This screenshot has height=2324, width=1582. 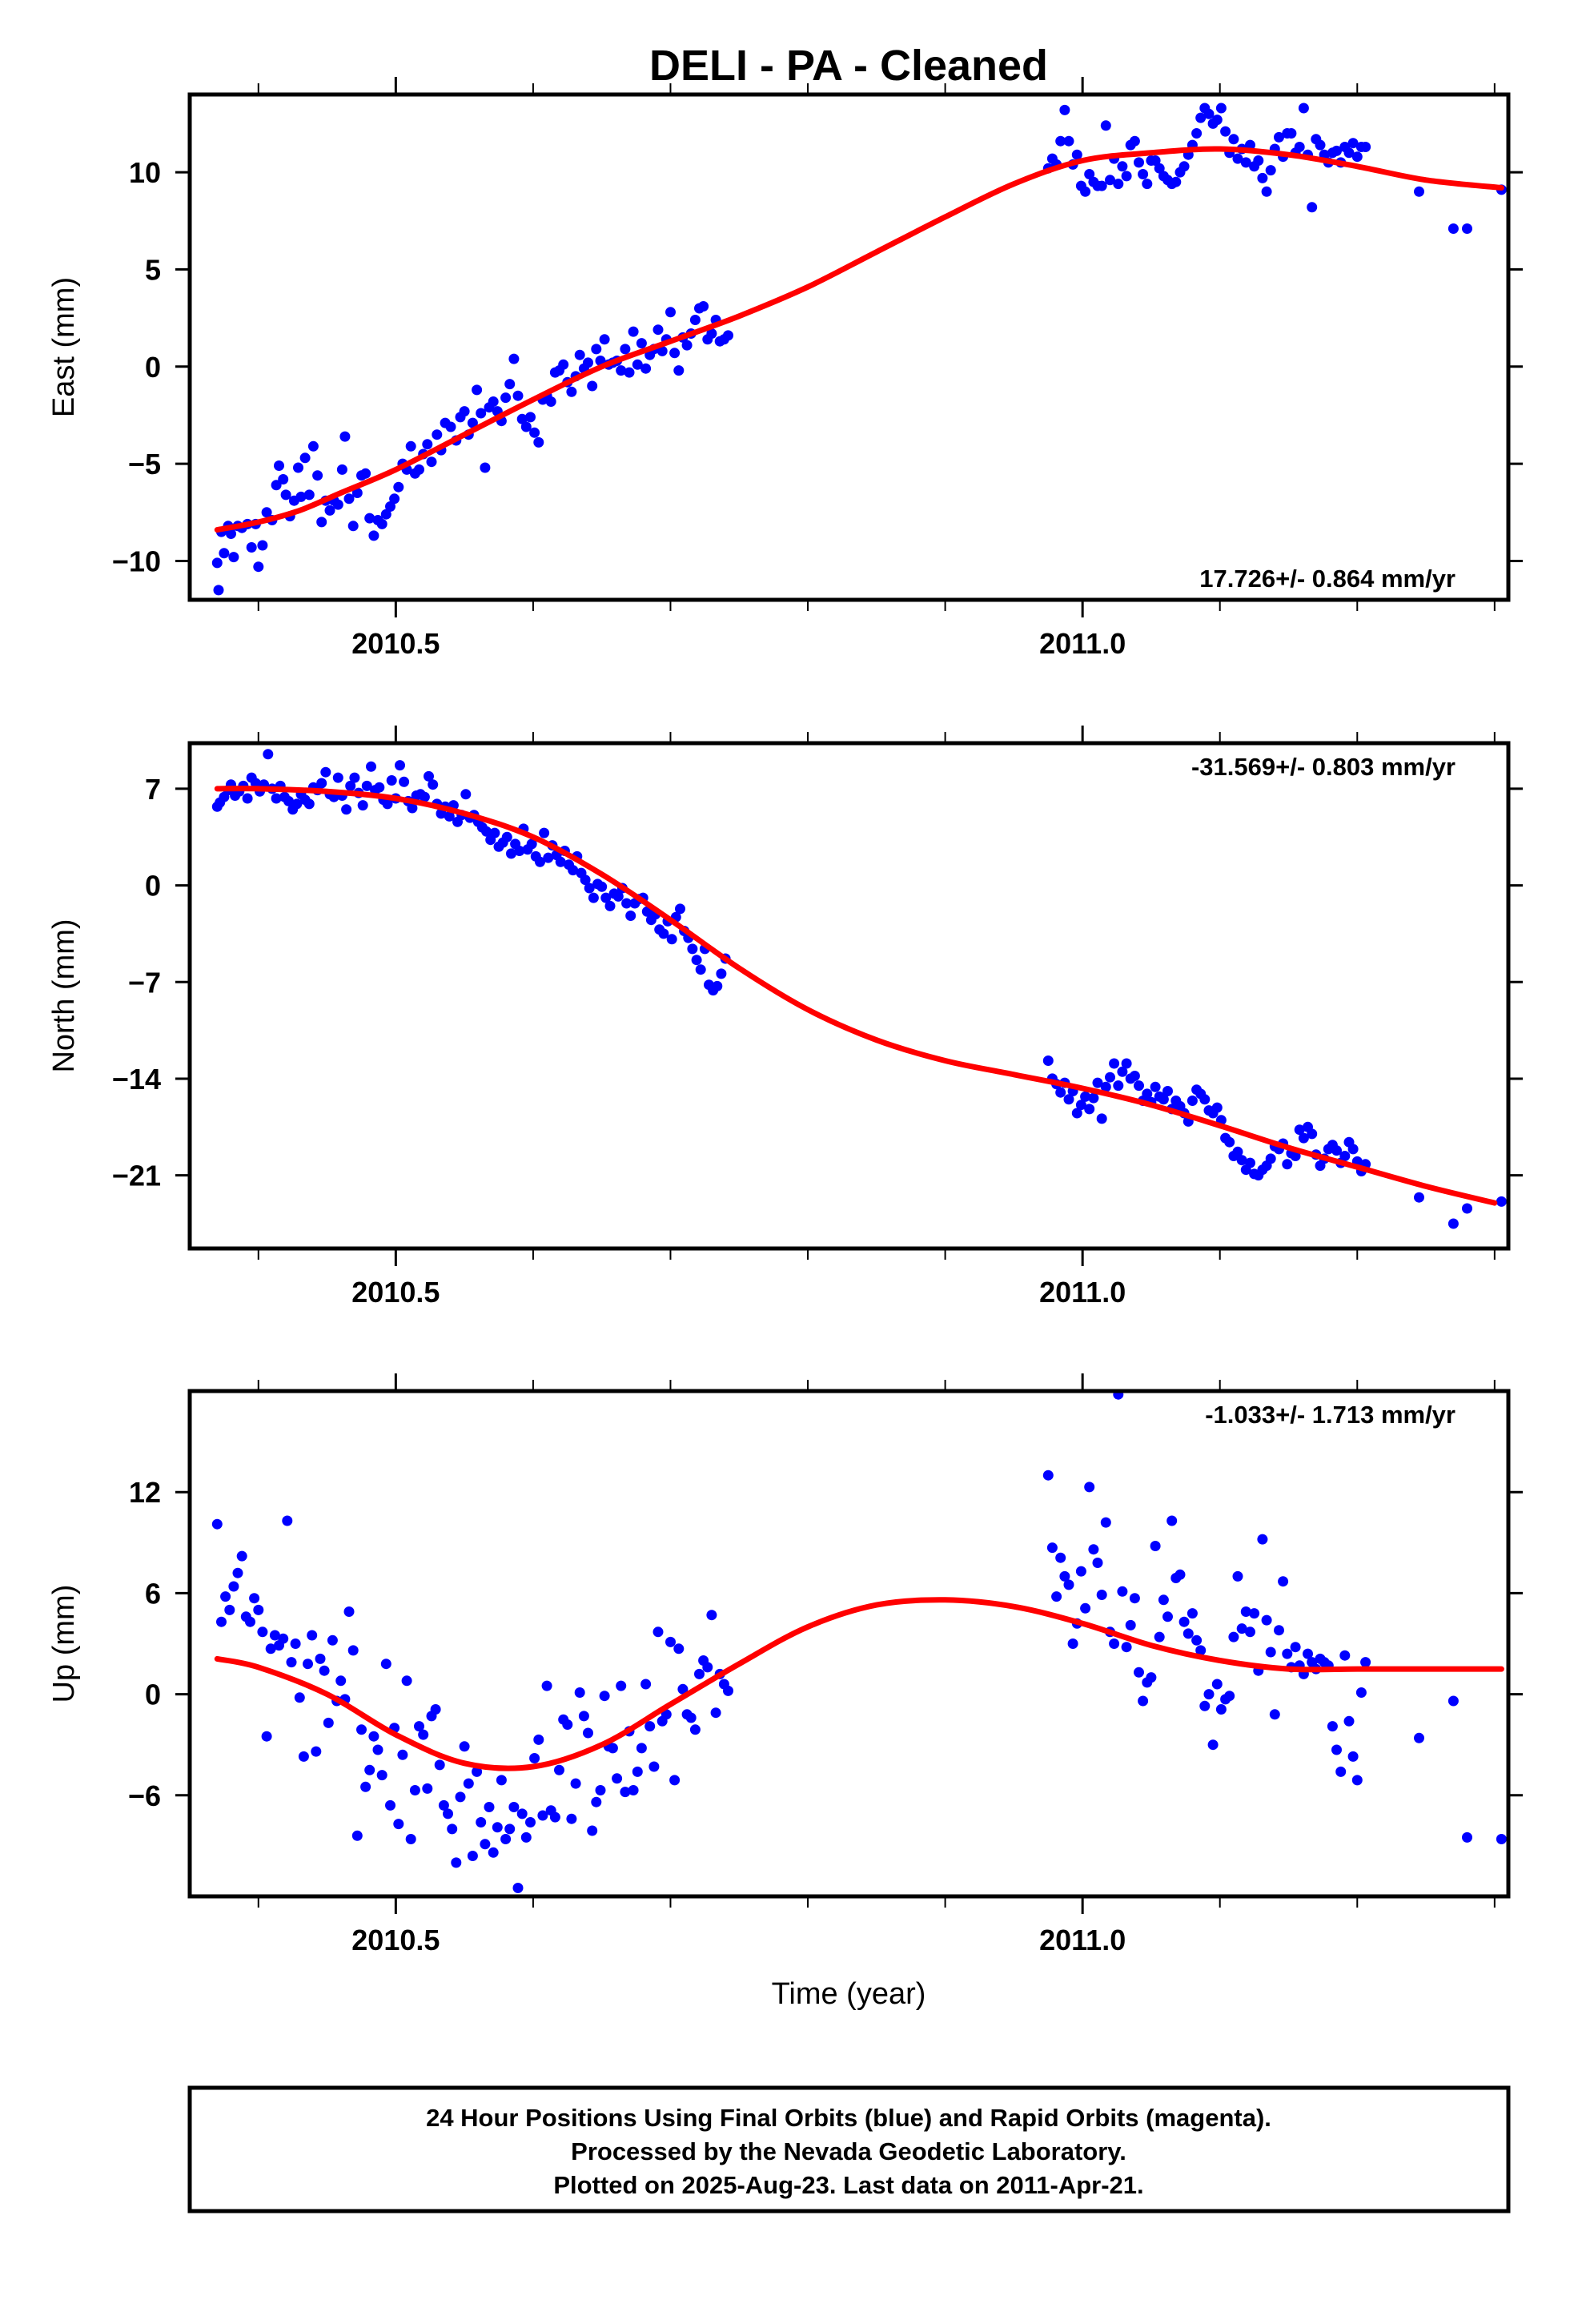 What do you see at coordinates (153, 269) in the screenshot?
I see `y-tick-label: 5` at bounding box center [153, 269].